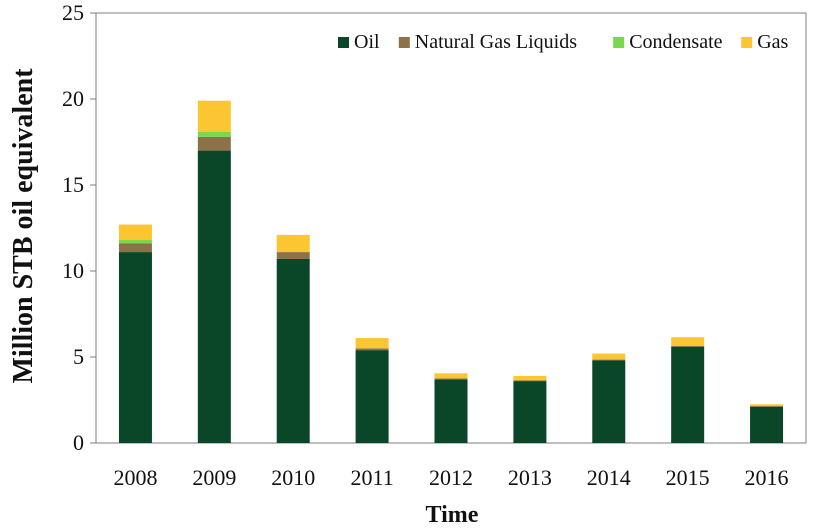 Image resolution: width=820 pixels, height=530 pixels. Describe the element at coordinates (496, 42) in the screenshot. I see `legend-label: Natural Gas Liquids` at that location.